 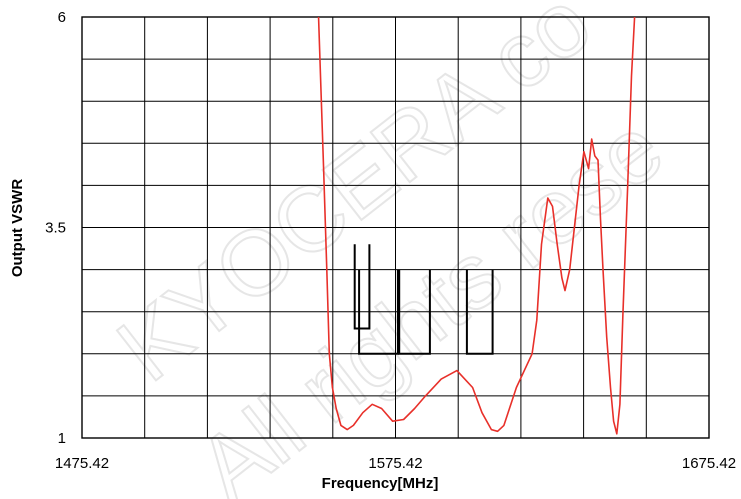 I want to click on y-tick-label-3: 6, so click(x=62, y=17).